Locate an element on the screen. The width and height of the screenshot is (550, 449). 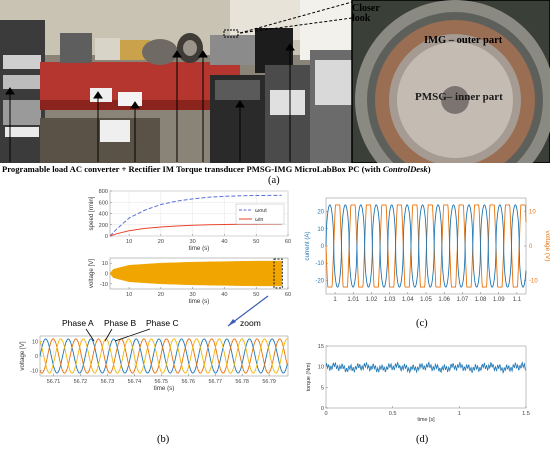
closer-look-label: Closer look is located at coordinates (366, 13).